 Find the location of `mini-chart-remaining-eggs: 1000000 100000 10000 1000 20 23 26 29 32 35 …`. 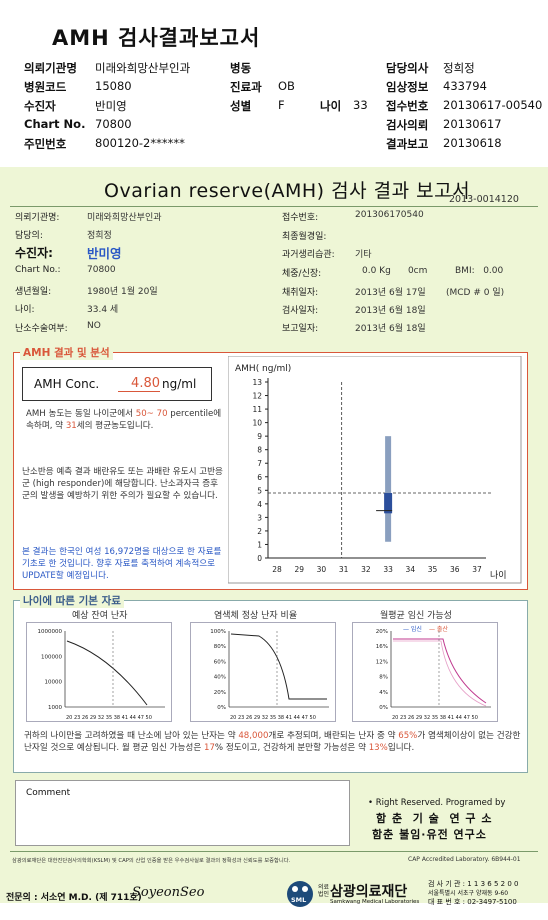

mini-chart-remaining-eggs: 1000000 100000 10000 1000 20 23 26 29 32 35 … is located at coordinates (99, 672).